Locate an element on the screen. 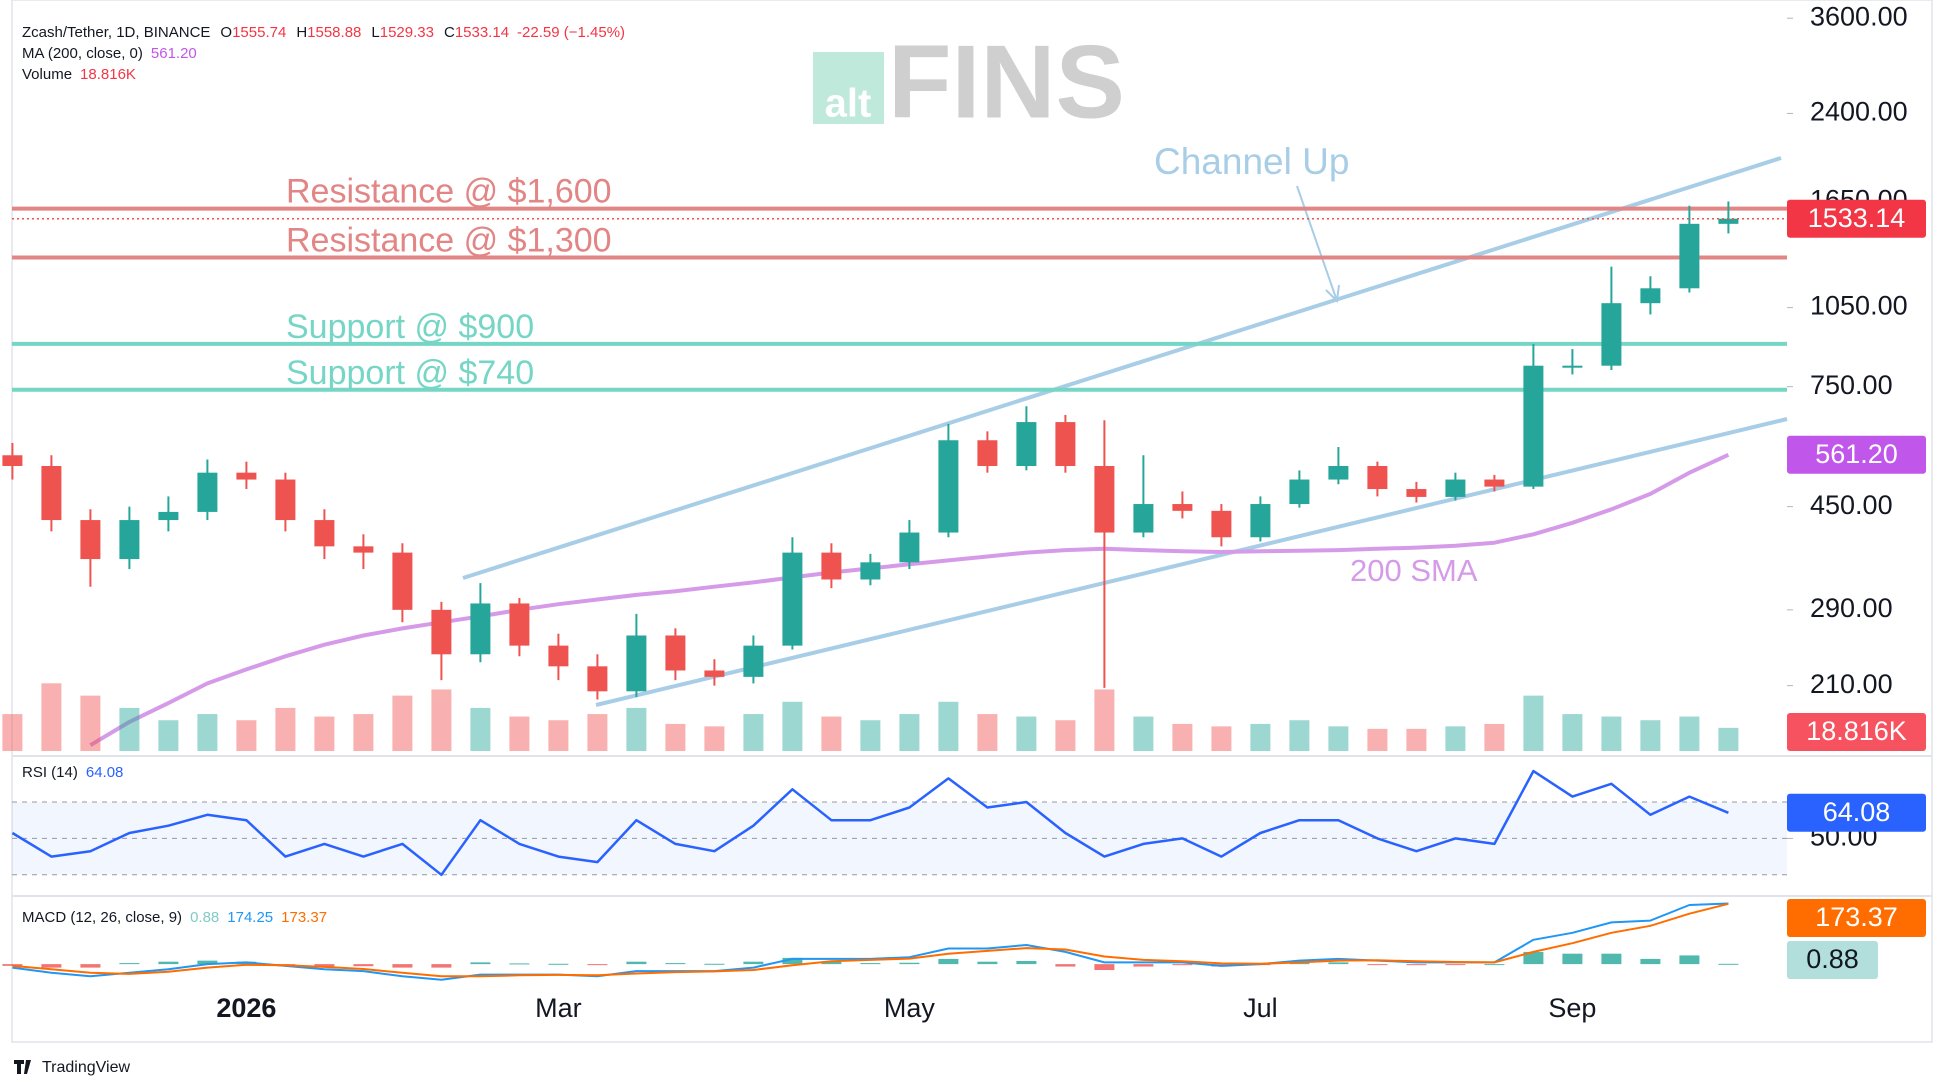 Image resolution: width=1946 pixels, height=1088 pixels. legend-item: L is located at coordinates (375, 32).